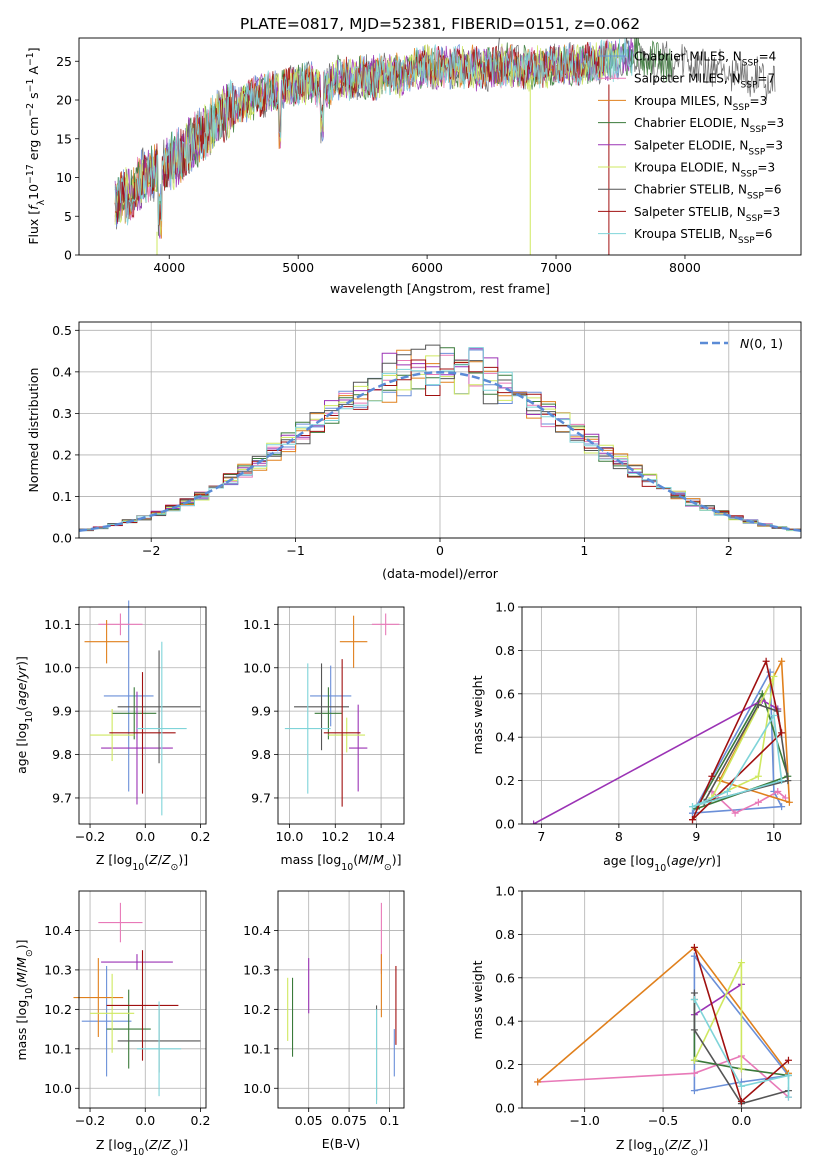  I want to click on y-tick-label: 10, so click(64, 177).